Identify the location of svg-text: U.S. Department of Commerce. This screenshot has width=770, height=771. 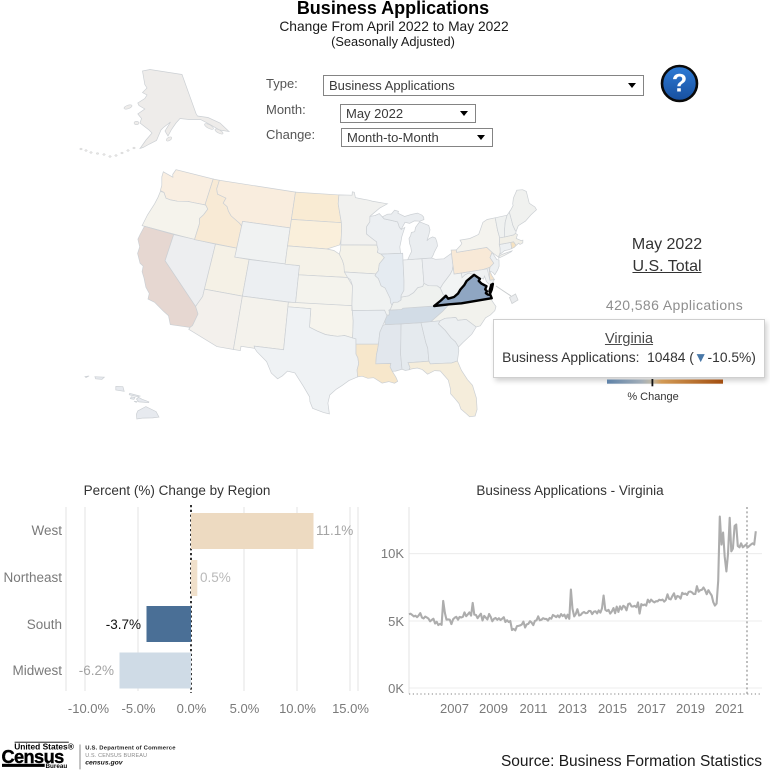
(130, 748).